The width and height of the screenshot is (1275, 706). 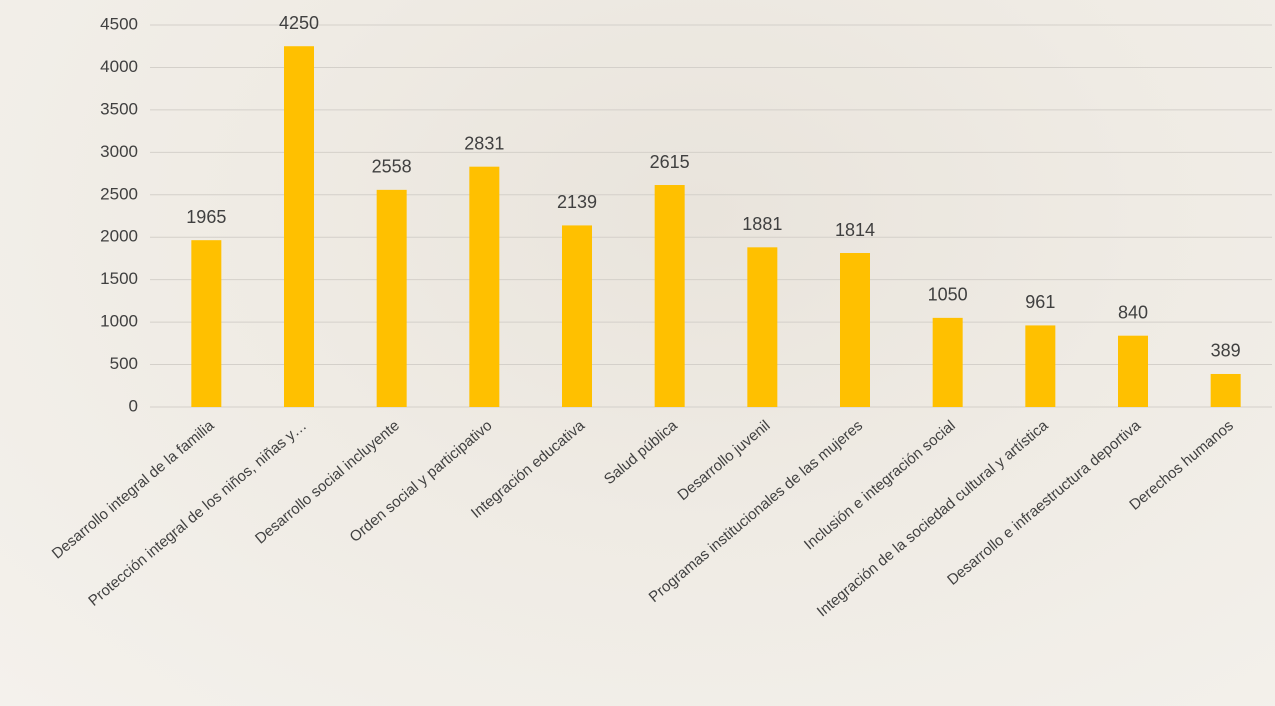 What do you see at coordinates (762, 224) in the screenshot?
I see `data-label: 1881` at bounding box center [762, 224].